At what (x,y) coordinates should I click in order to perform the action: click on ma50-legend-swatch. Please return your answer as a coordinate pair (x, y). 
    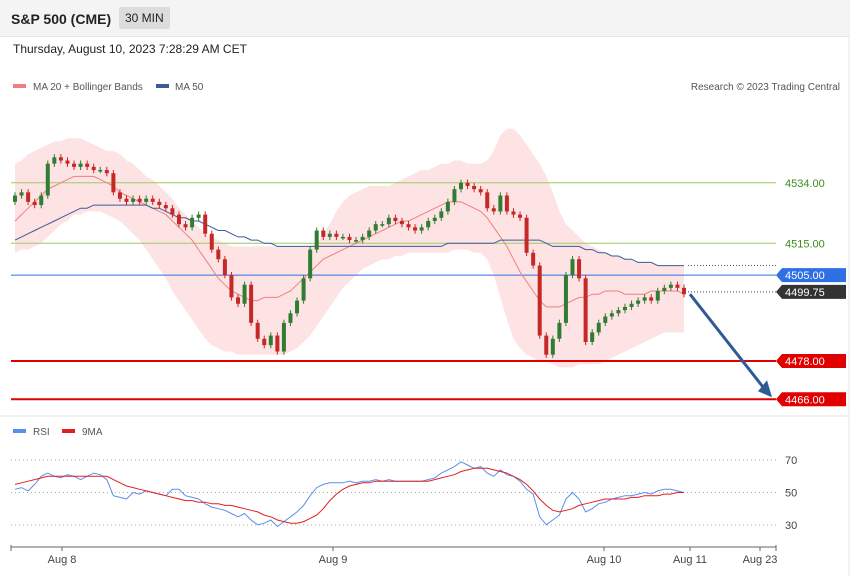
    Looking at the image, I should click on (162, 86).